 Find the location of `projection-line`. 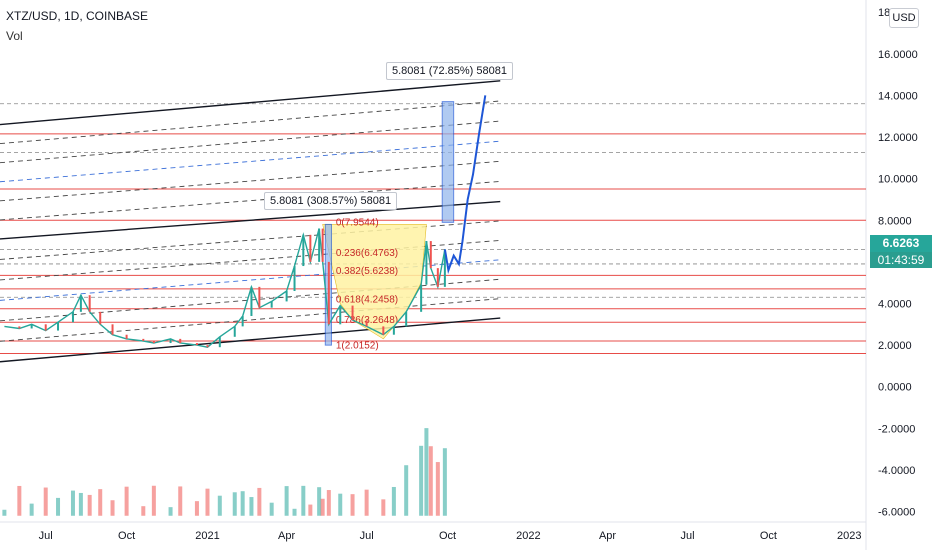

projection-line is located at coordinates (465, 185).